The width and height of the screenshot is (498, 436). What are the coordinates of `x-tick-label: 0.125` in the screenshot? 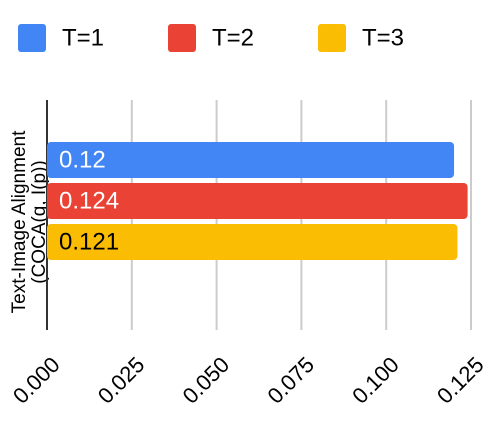 It's located at (460, 380).